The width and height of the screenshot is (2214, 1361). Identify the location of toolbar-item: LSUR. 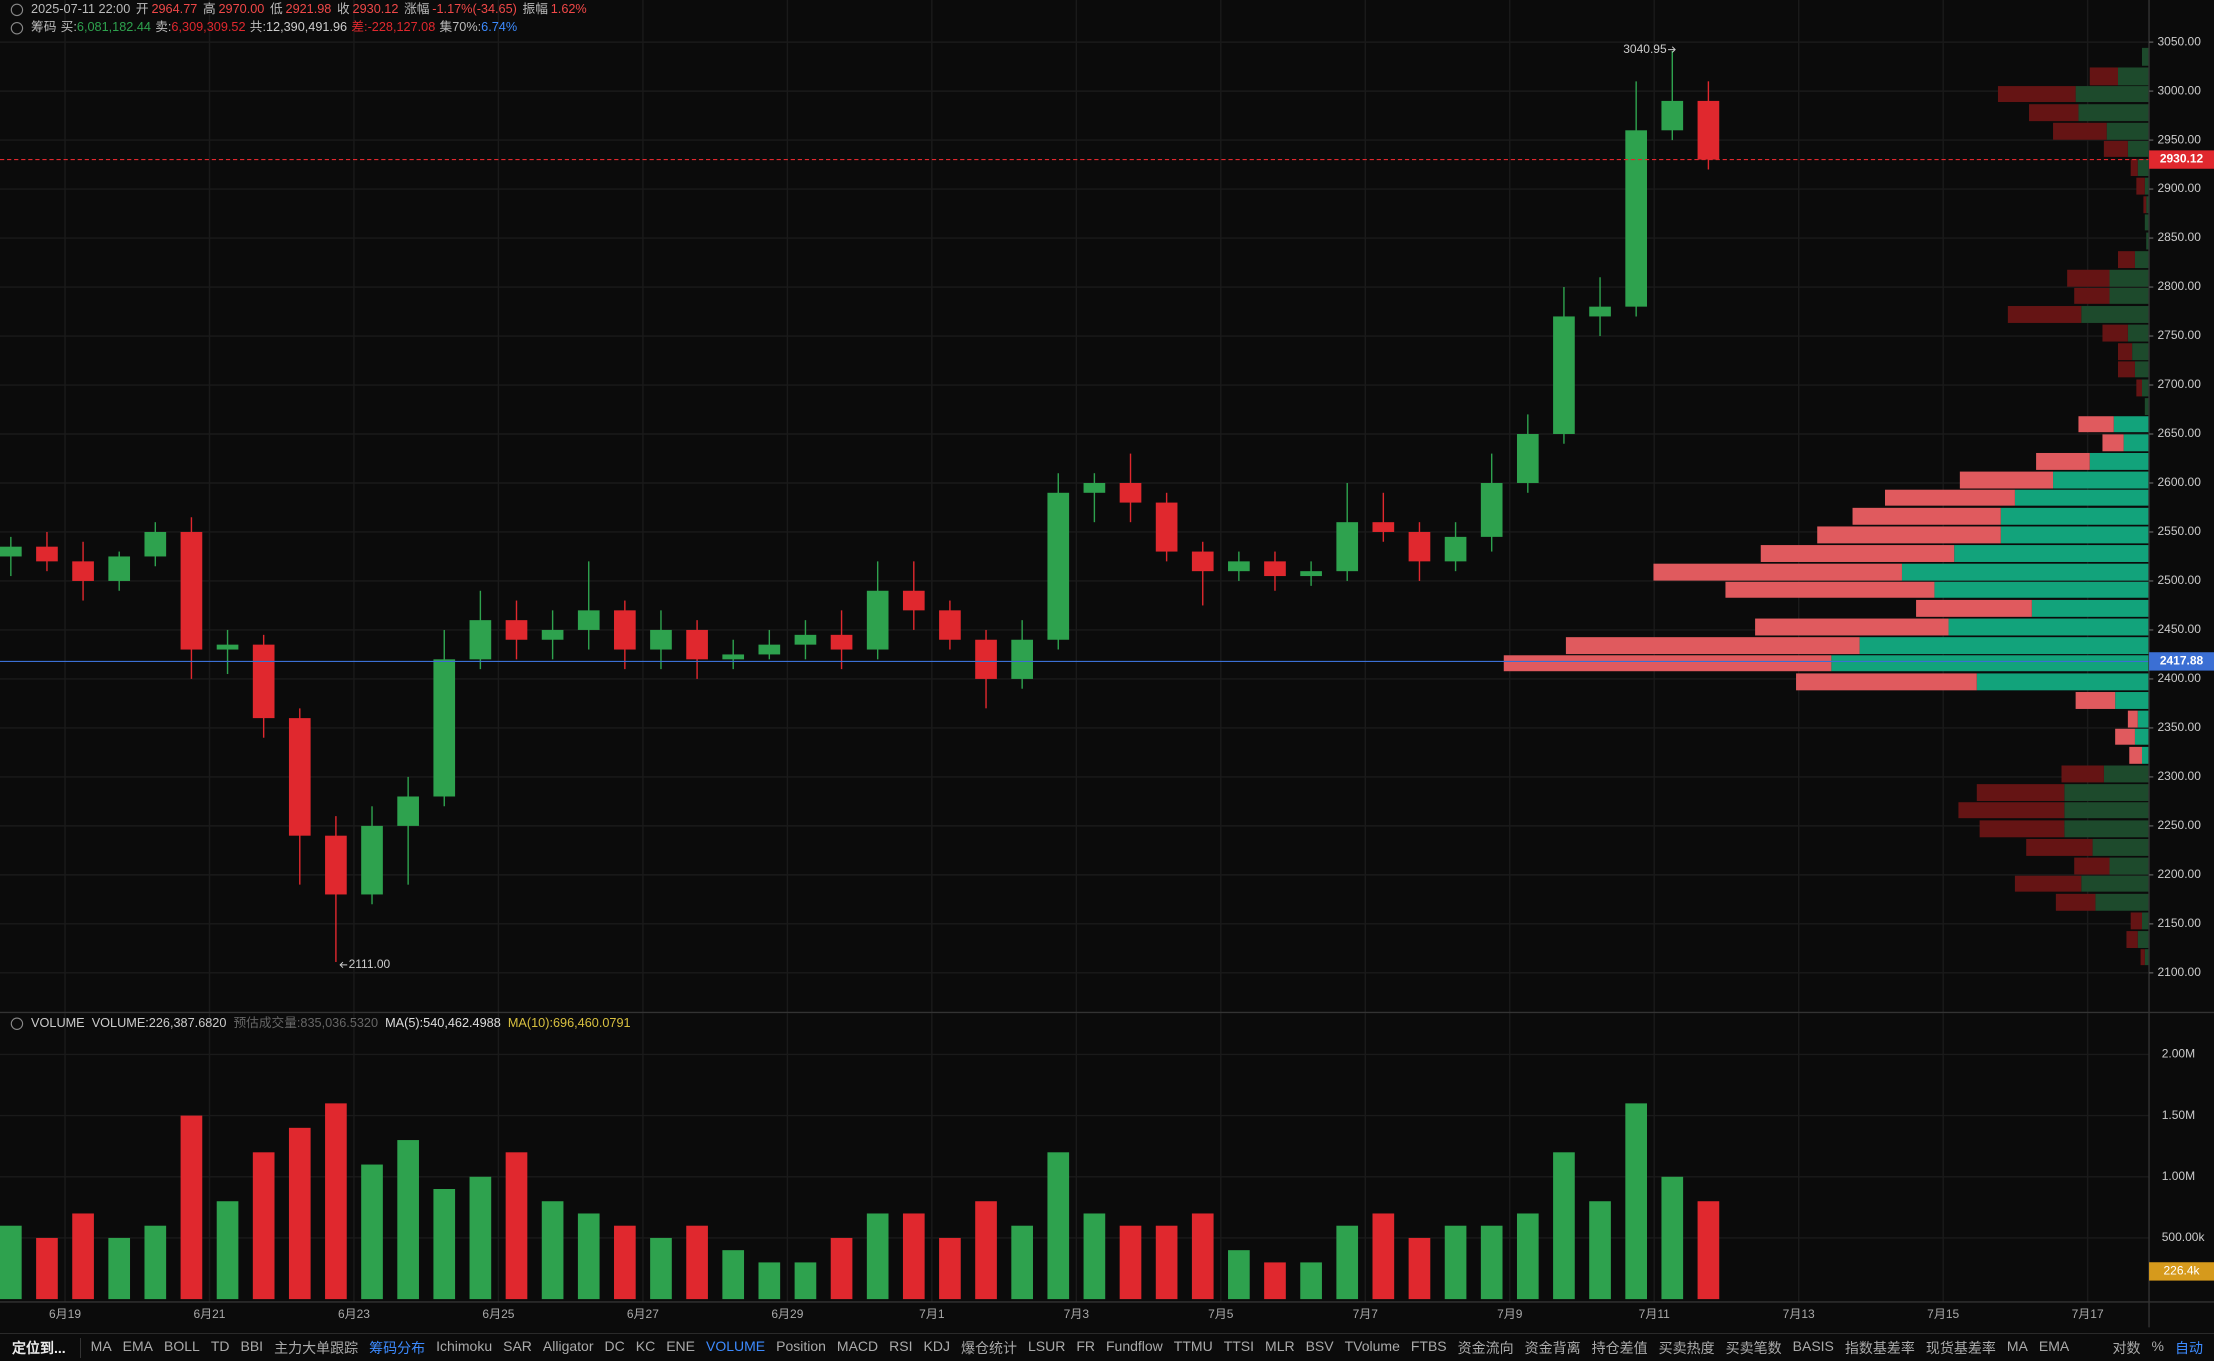
(1046, 1345).